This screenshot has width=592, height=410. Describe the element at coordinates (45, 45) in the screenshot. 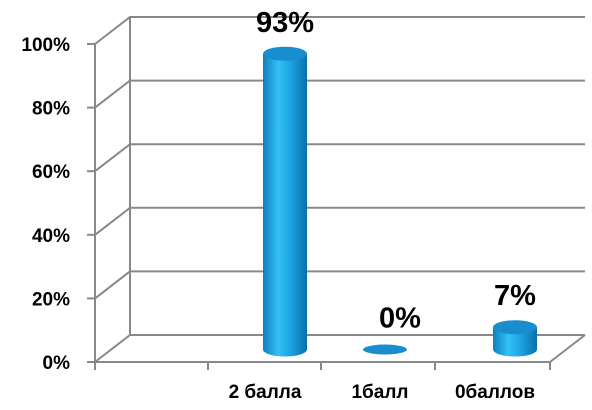

I see `y-tick-label: 100%` at that location.